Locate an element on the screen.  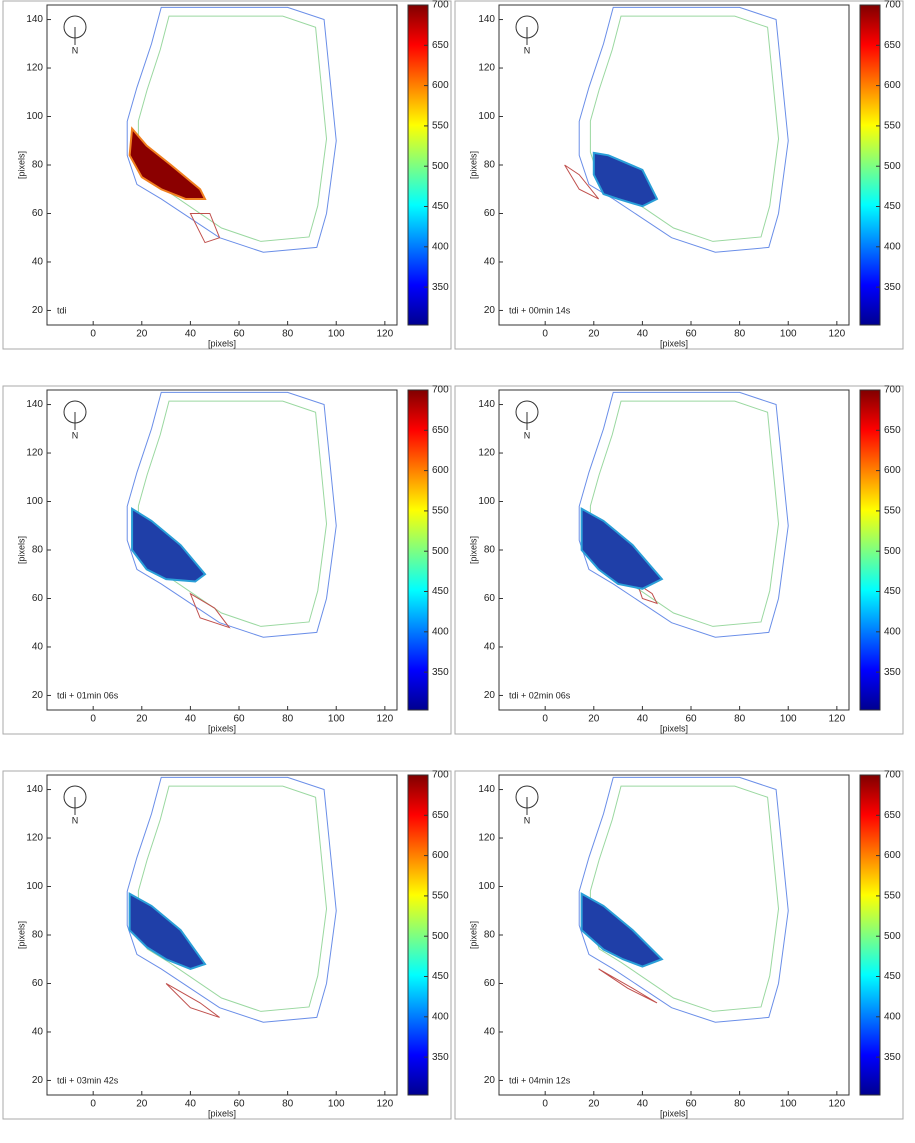
colorbar-tick-label: 600 is located at coordinates (440, 470).